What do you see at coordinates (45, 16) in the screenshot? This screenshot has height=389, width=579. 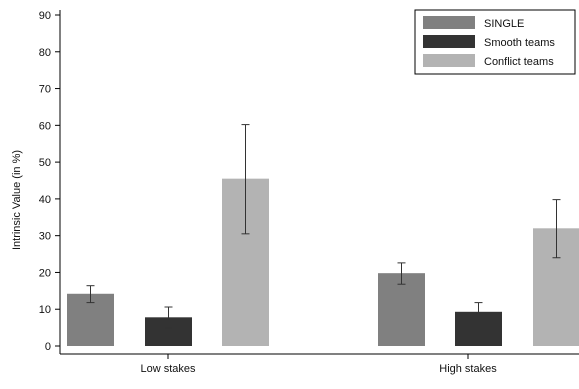 I see `y-tick-label: 90` at bounding box center [45, 16].